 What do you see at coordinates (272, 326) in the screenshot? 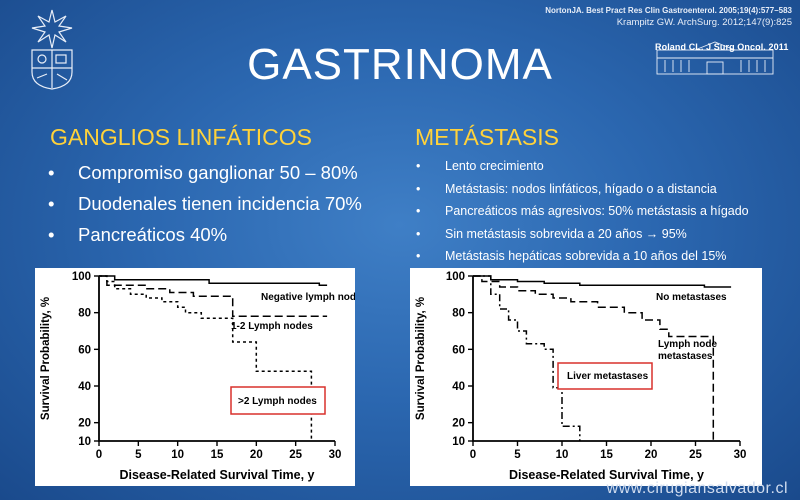
I see `series-annotation: 1-2 Lymph nodes` at bounding box center [272, 326].